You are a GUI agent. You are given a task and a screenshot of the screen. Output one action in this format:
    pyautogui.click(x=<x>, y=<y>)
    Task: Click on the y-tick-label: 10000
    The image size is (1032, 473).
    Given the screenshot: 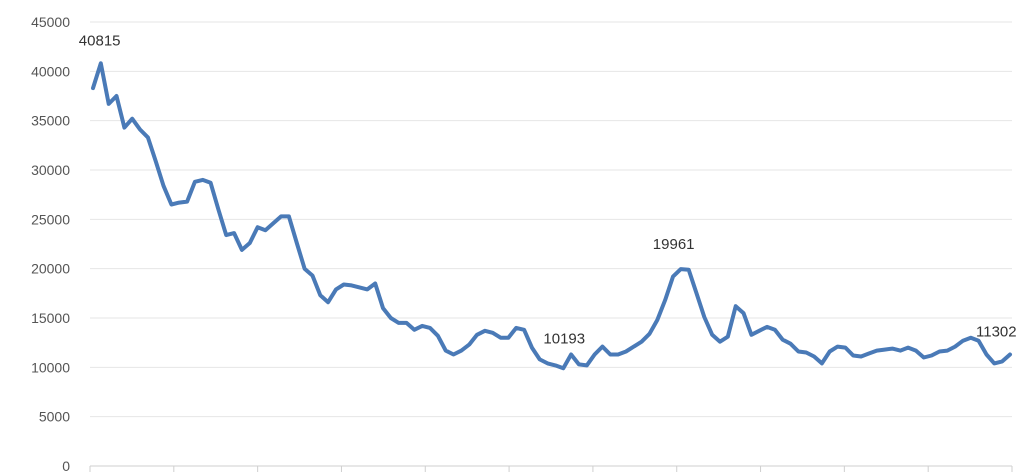 What is the action you would take?
    pyautogui.click(x=50, y=367)
    